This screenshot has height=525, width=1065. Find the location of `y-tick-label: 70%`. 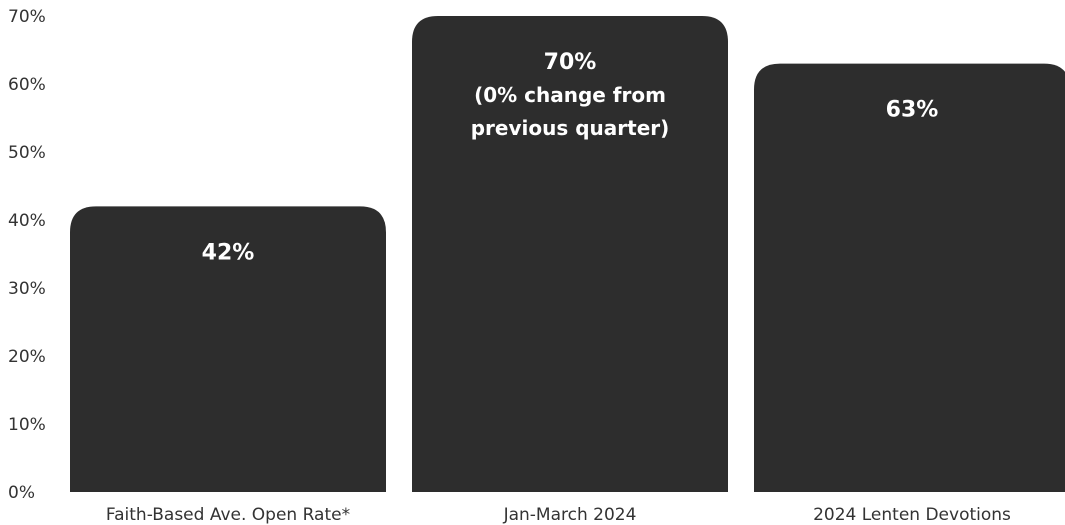

y-tick-label: 70% is located at coordinates (27, 17).